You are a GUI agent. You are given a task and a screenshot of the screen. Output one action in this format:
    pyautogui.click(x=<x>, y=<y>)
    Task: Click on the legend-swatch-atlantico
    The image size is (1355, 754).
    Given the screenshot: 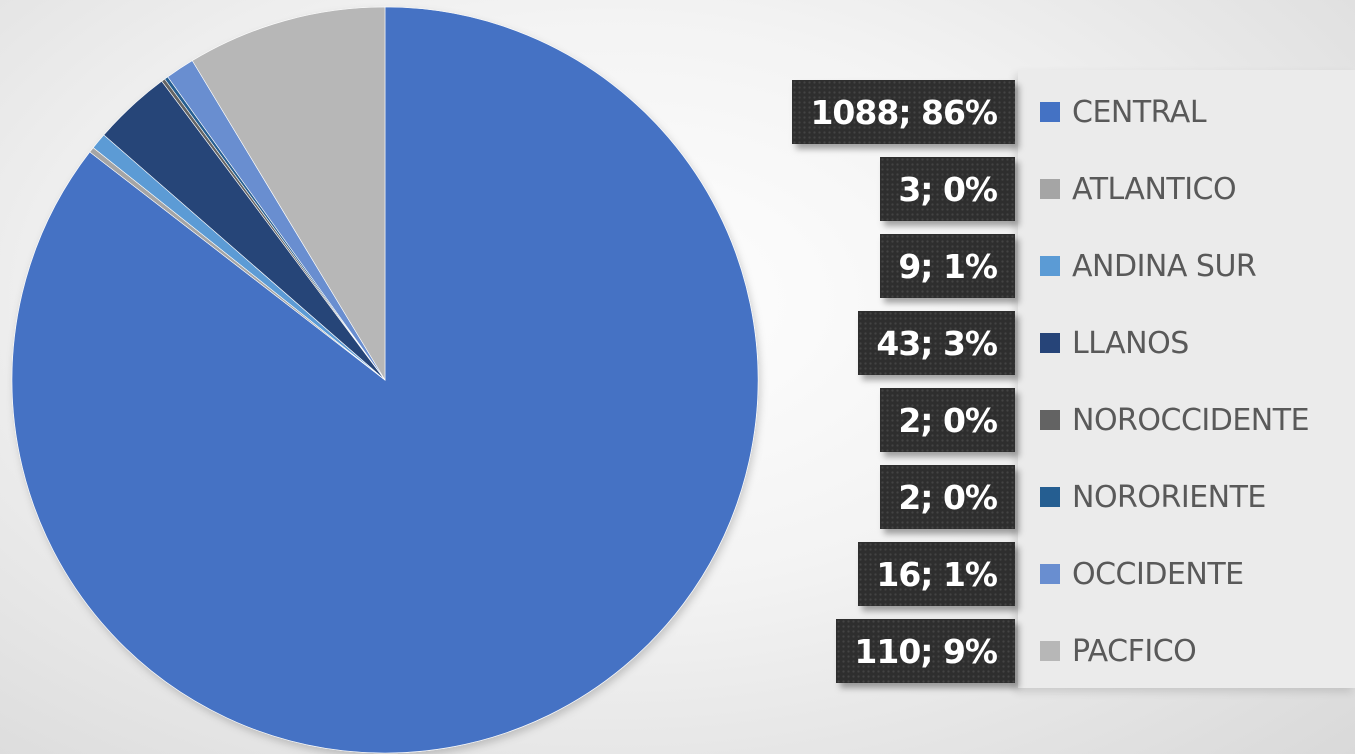 What is the action you would take?
    pyautogui.click(x=1050, y=189)
    